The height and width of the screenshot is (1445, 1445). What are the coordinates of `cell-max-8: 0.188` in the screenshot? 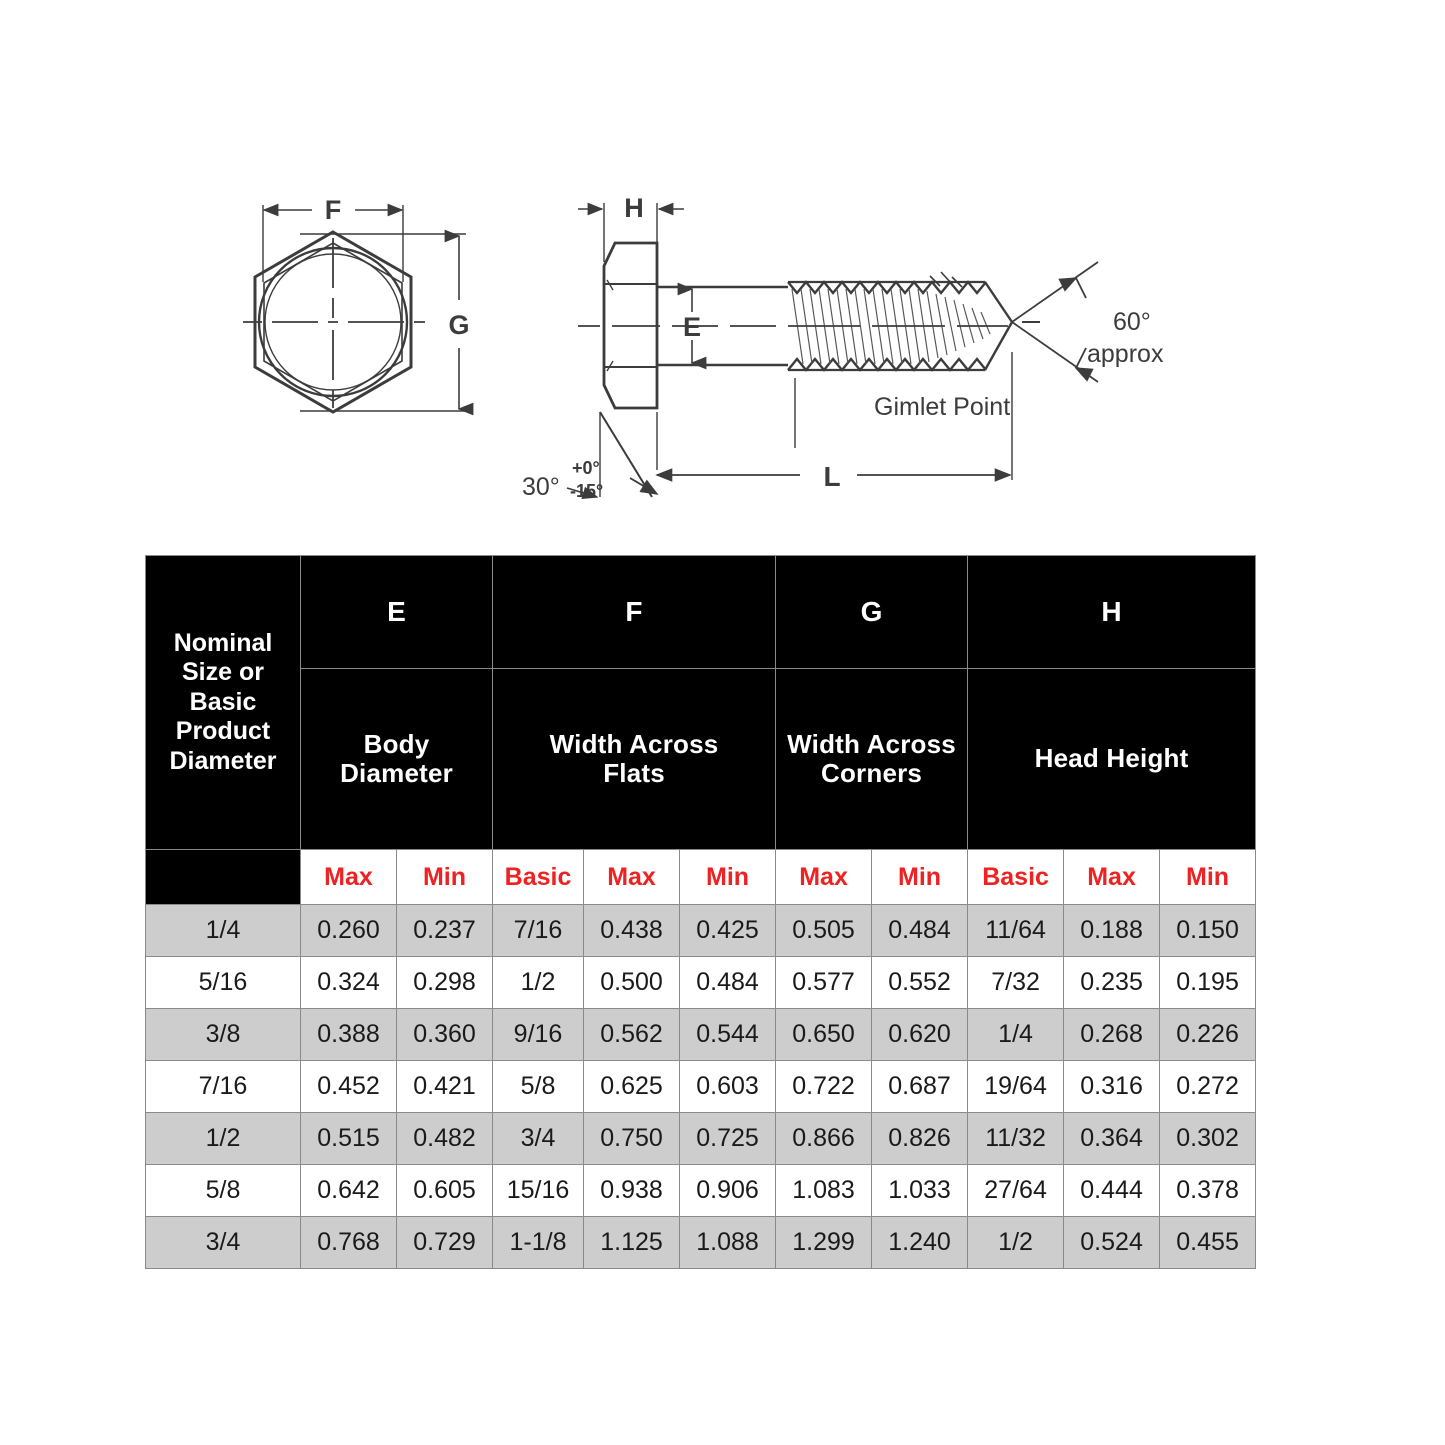 It's located at (1112, 930).